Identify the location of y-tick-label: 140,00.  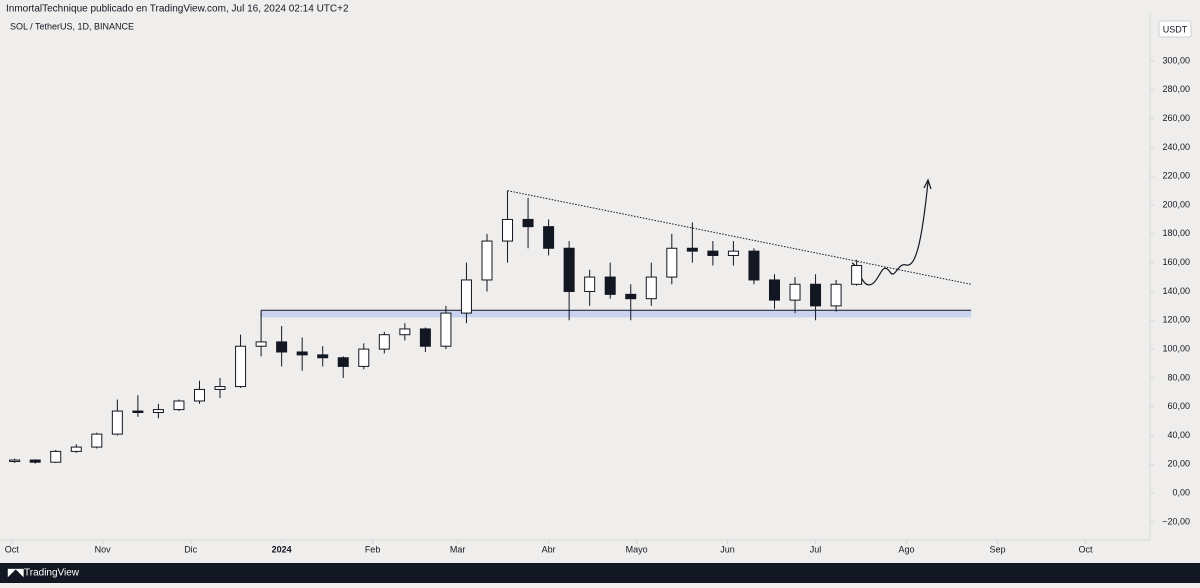
(1176, 291).